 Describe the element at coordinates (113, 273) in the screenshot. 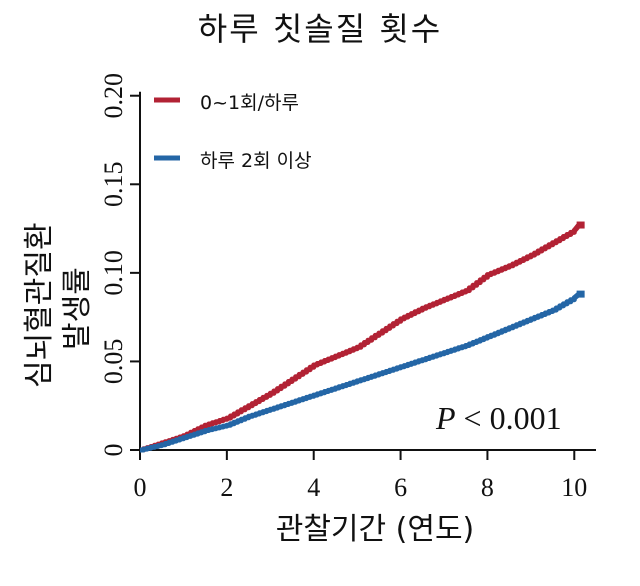

I see `y-tick-label: 0.10` at that location.